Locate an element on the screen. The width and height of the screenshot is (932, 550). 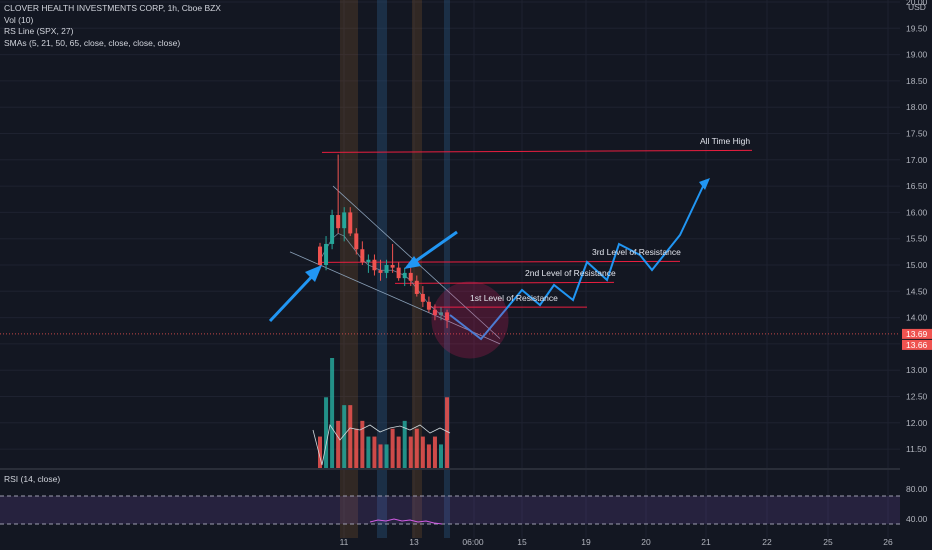
rsi-line is located at coordinates (406, 521).